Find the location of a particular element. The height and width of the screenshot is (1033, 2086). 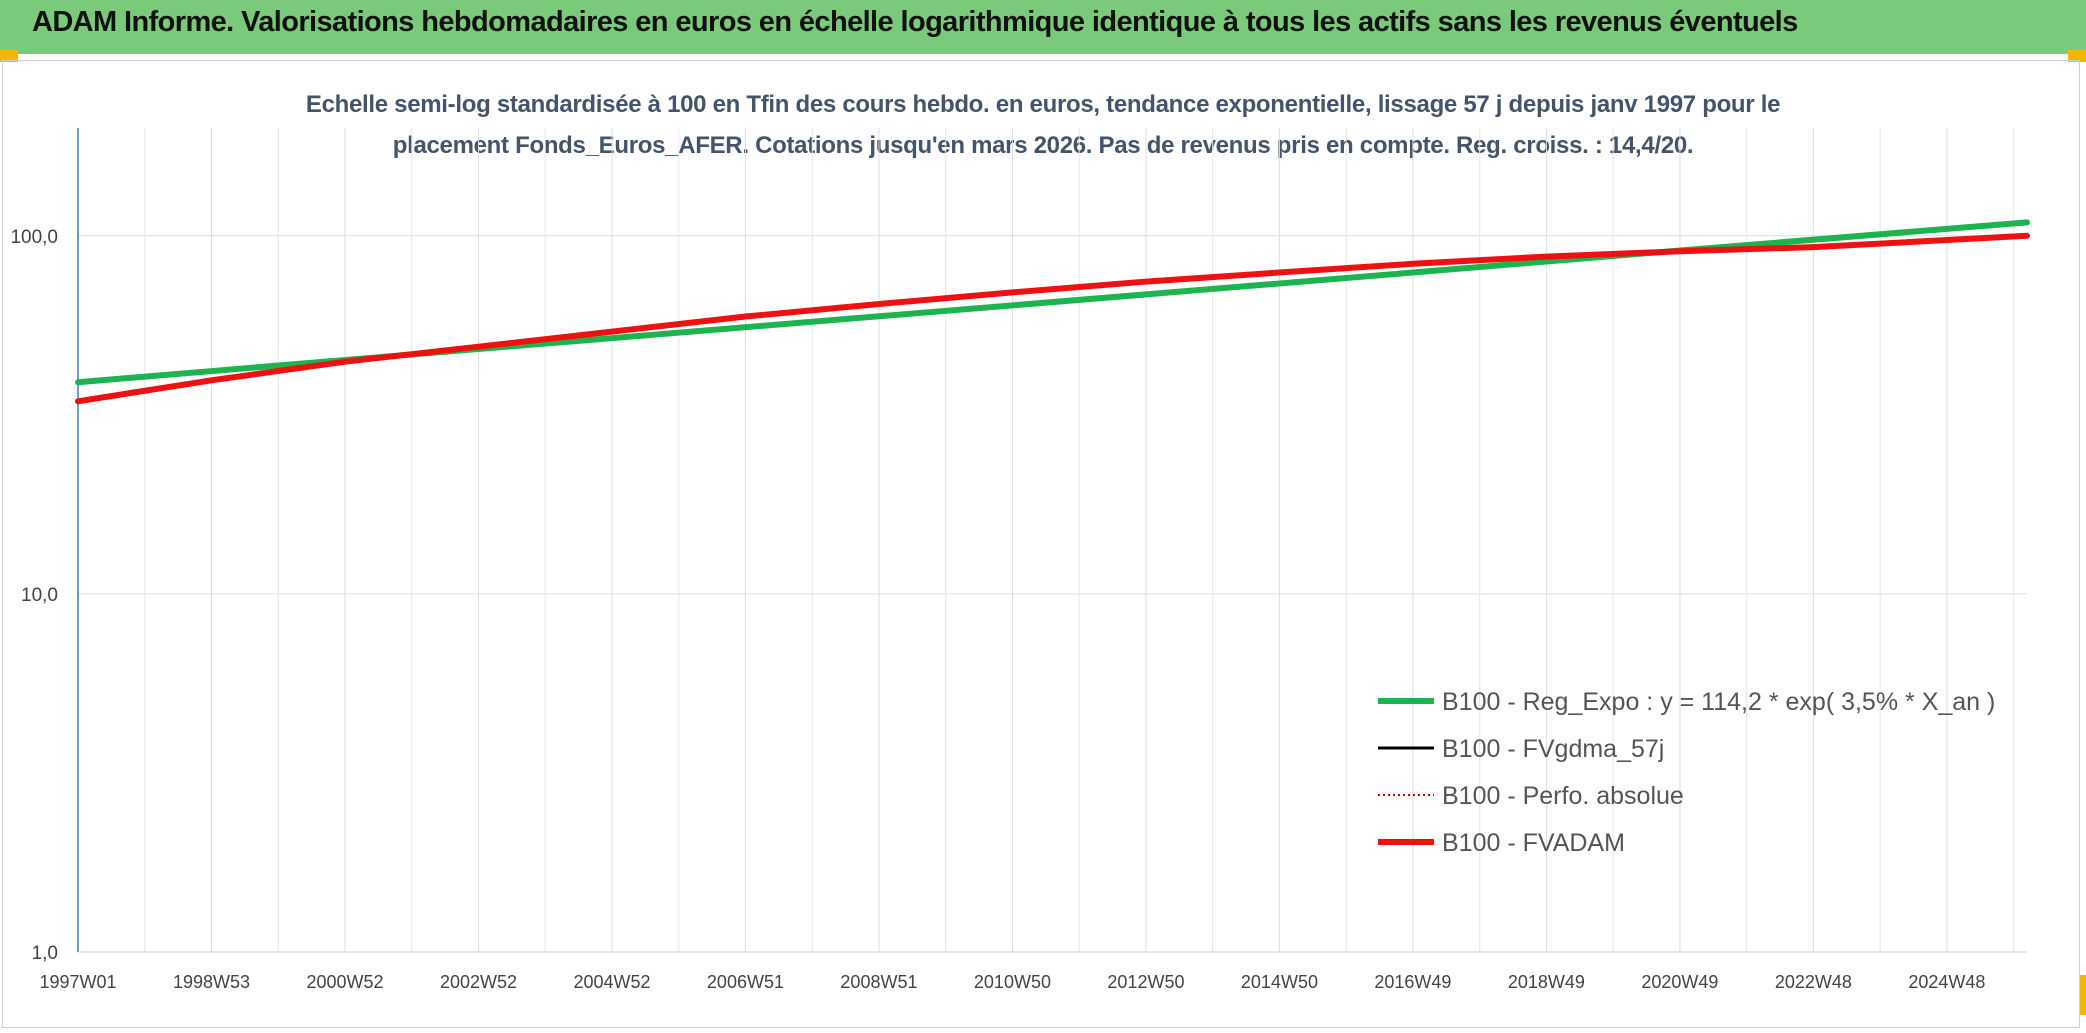

x-tick-label: 2000W52 is located at coordinates (344, 982).